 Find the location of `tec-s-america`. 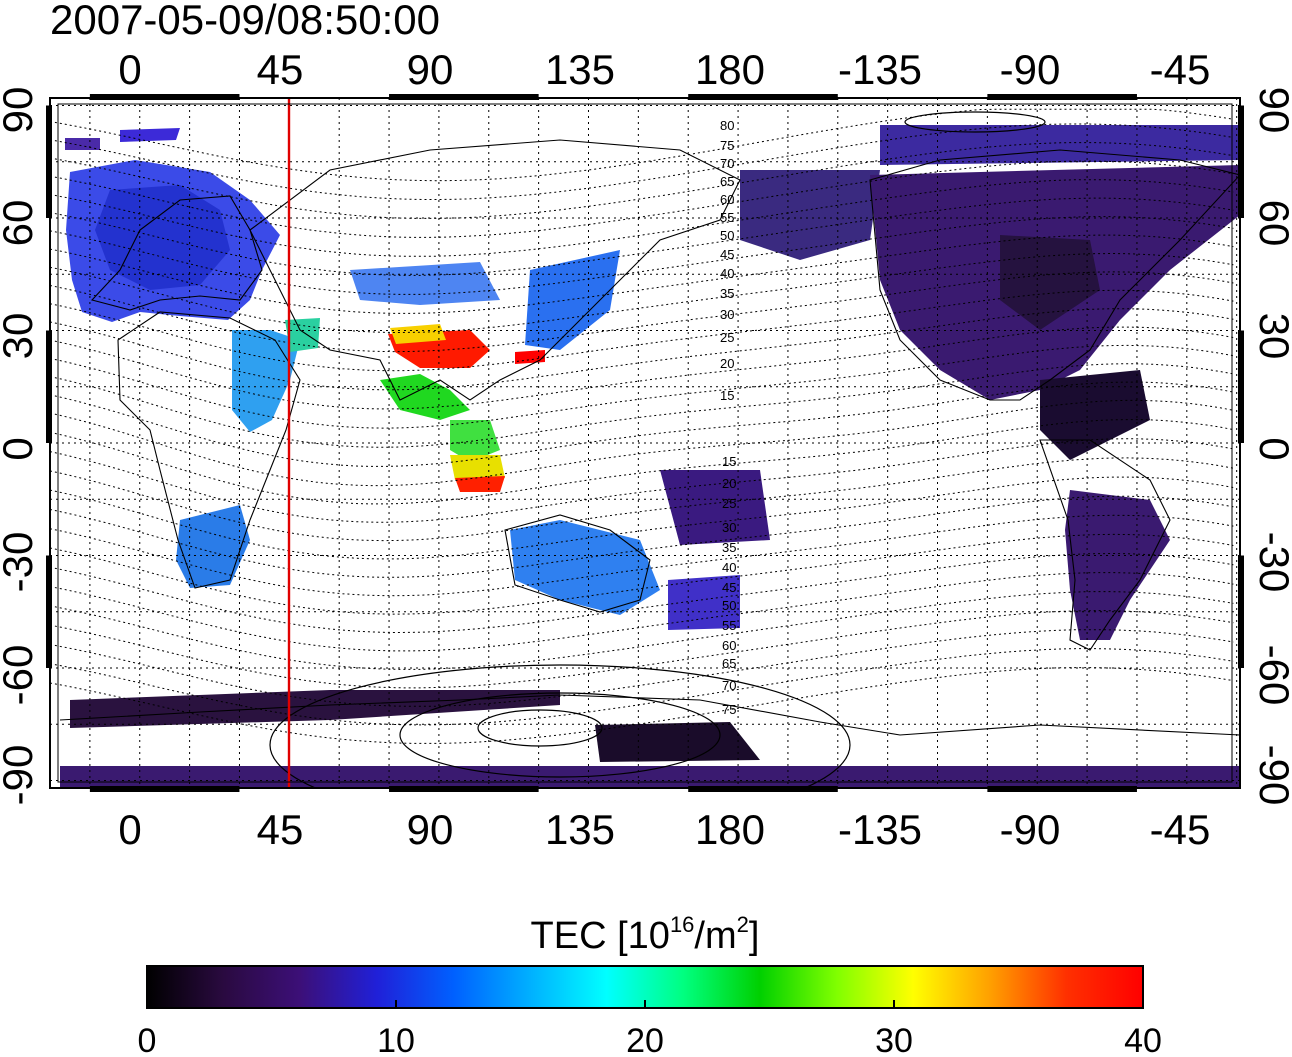

tec-s-america is located at coordinates (1117, 565).